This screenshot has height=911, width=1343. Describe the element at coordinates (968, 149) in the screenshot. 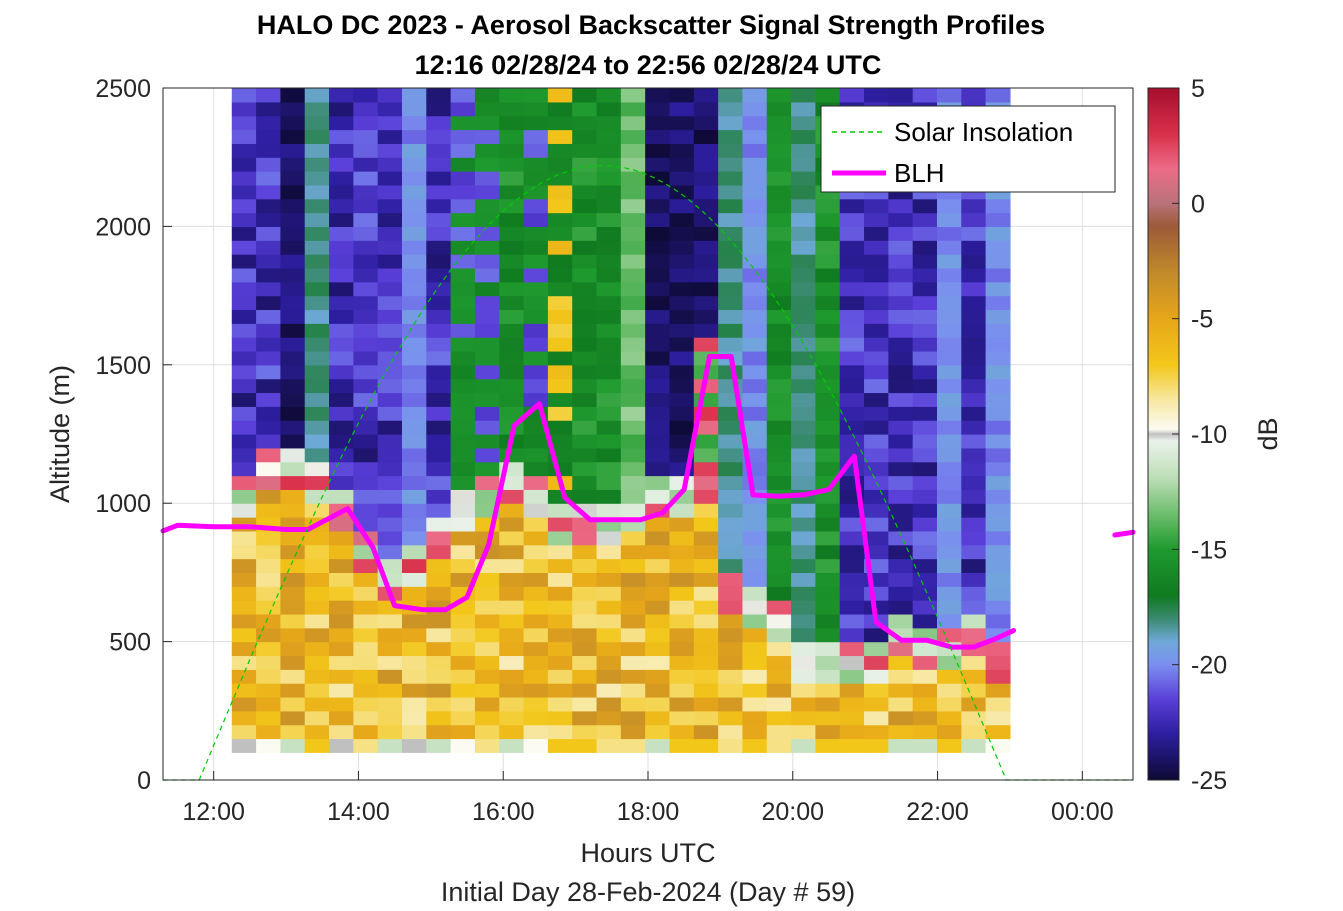

I see `legend-box` at that location.